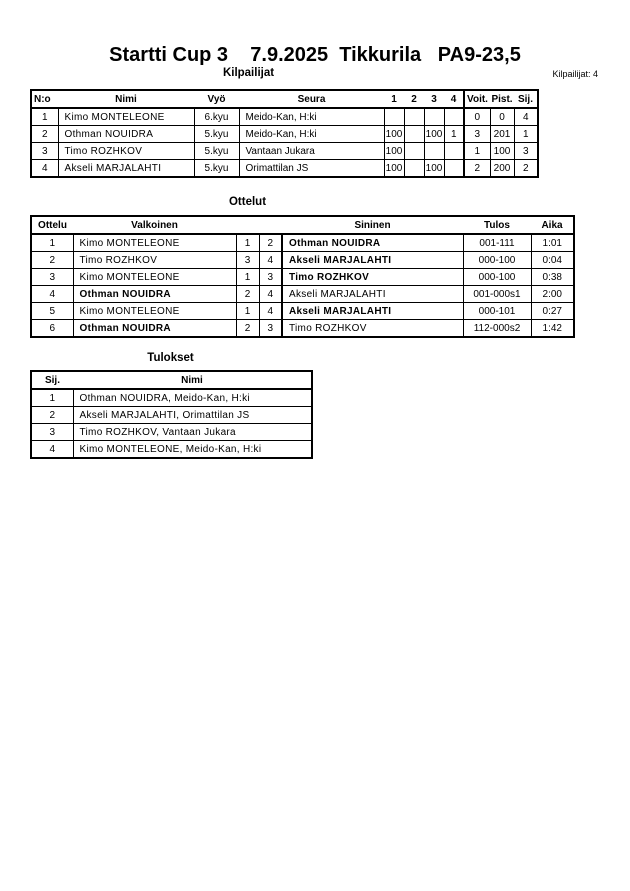  I want to click on cell-blue-number: 2, so click(270, 242).